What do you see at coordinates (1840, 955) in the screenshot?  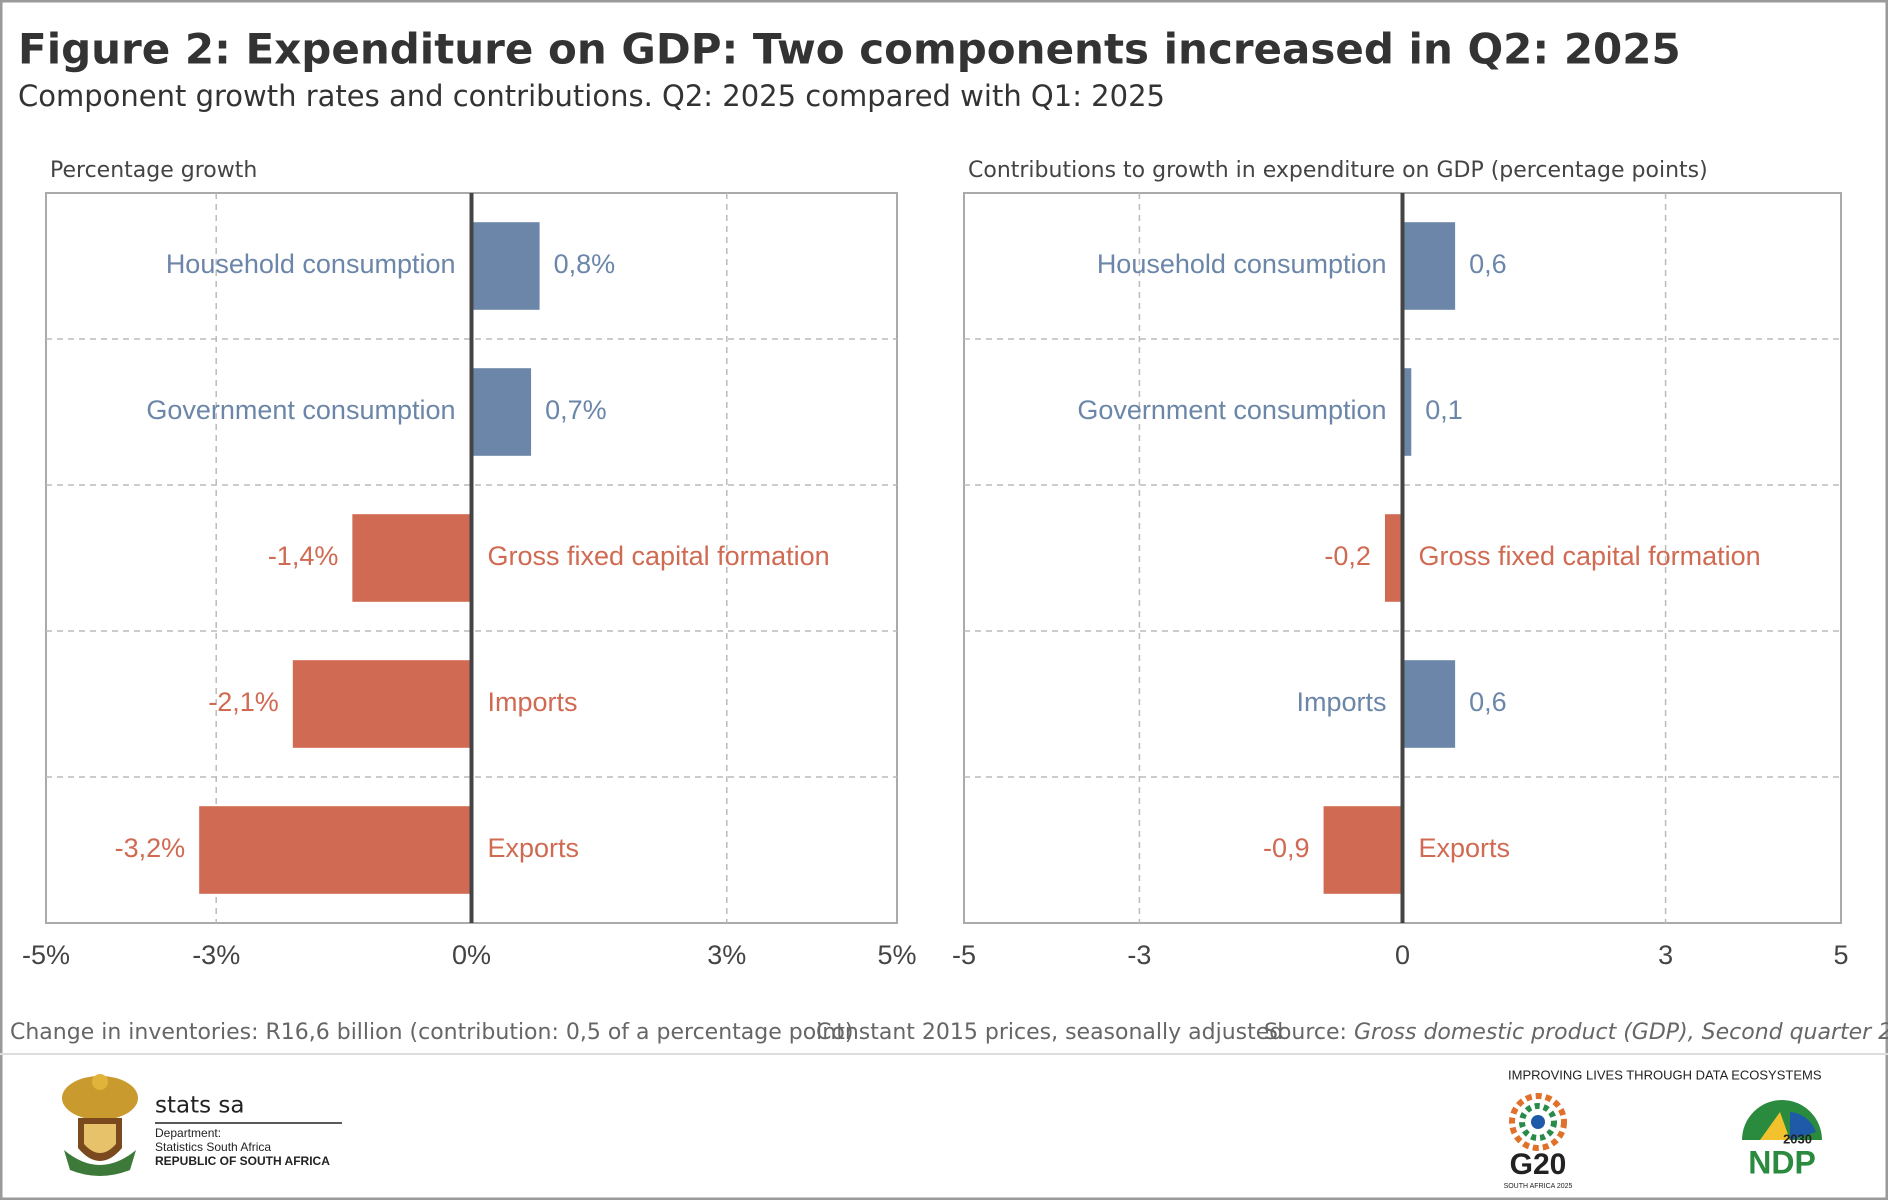 I see `x-tick-label: 5` at bounding box center [1840, 955].